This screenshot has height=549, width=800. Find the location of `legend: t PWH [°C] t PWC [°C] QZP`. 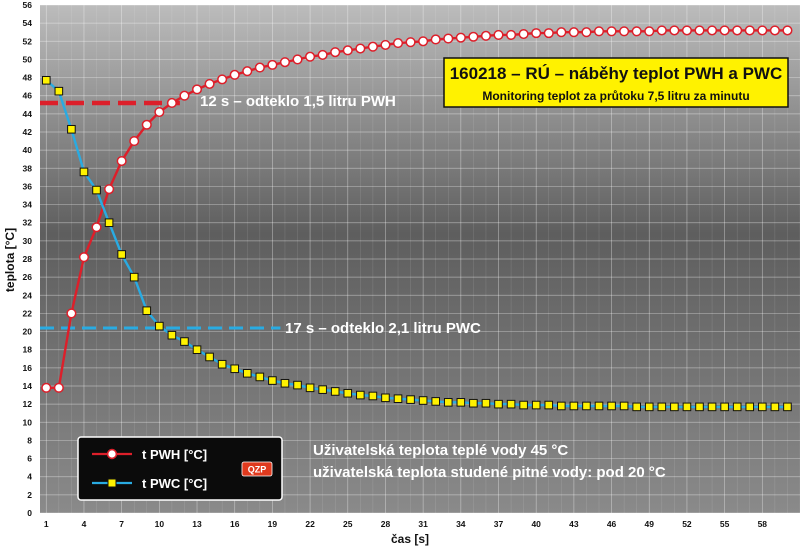

legend: t PWH [°C] t PWC [°C] QZP is located at coordinates (180, 468).